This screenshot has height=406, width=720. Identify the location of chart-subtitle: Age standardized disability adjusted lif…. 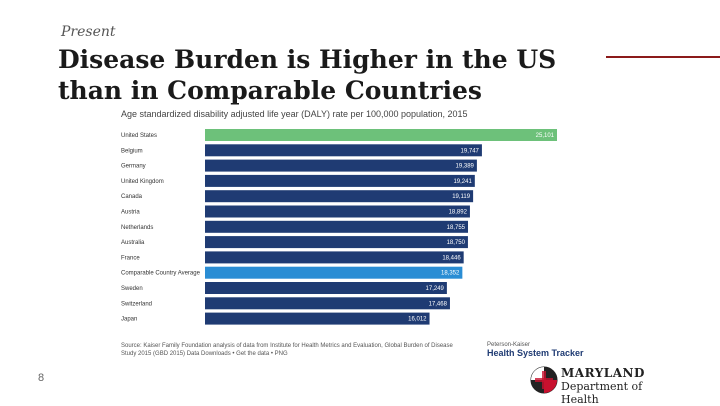
(294, 114).